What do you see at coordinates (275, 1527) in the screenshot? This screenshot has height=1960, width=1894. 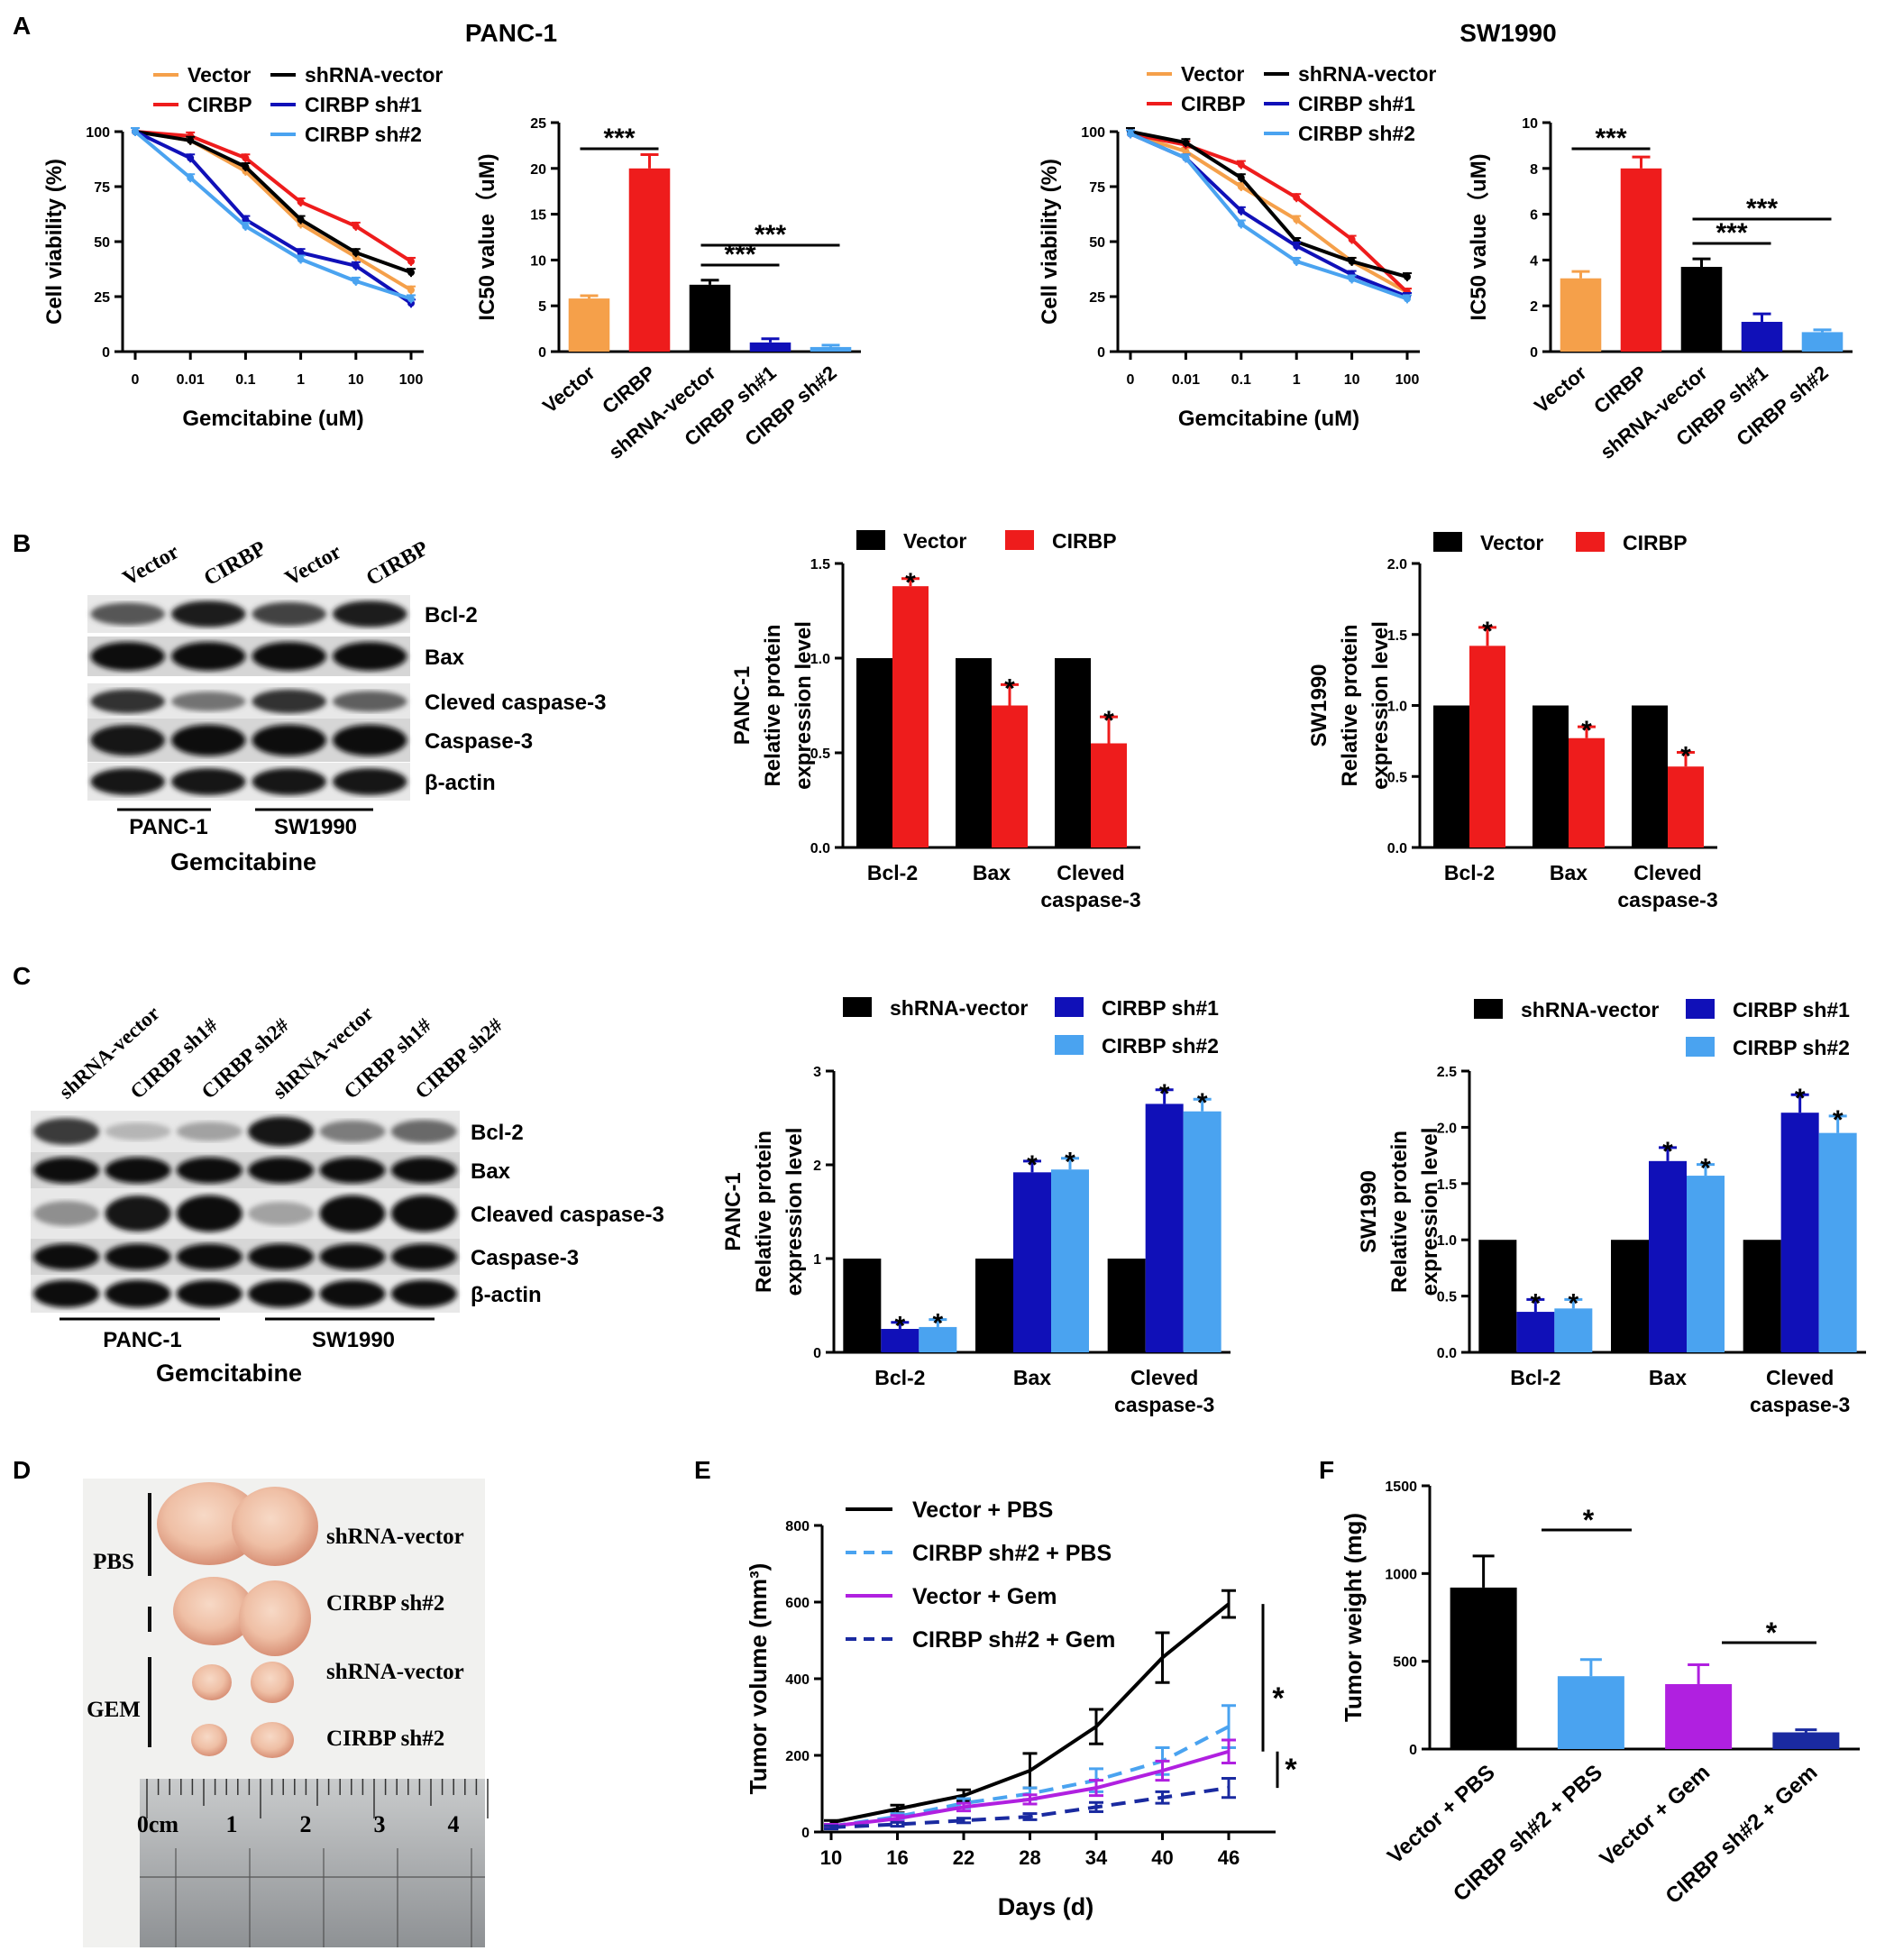 I see `tumor-specimen` at bounding box center [275, 1527].